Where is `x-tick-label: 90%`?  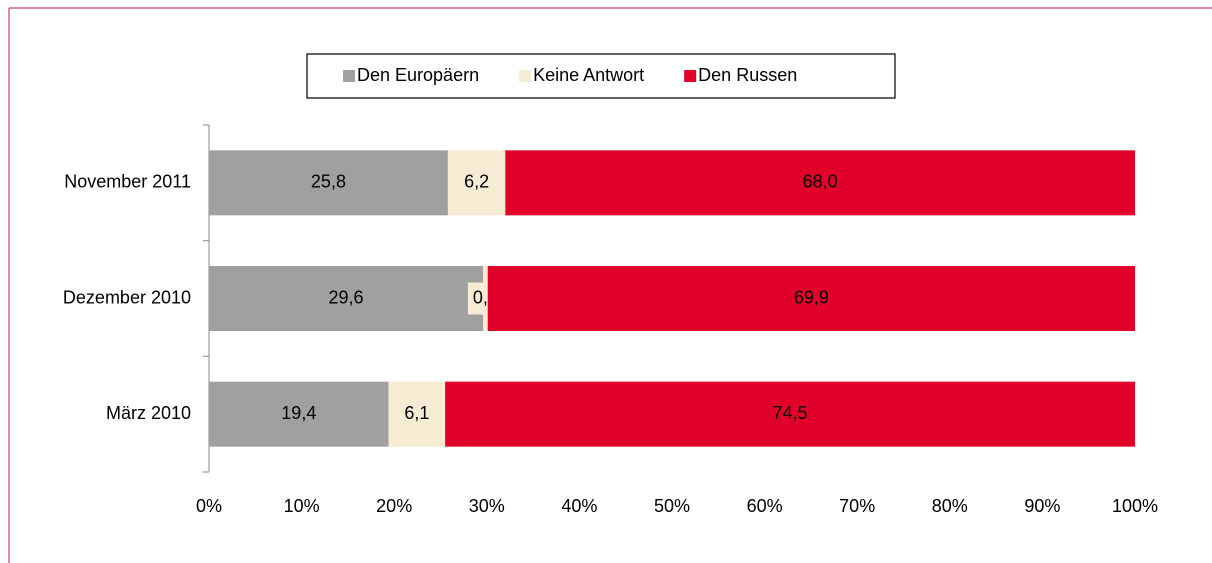
x-tick-label: 90% is located at coordinates (1042, 506).